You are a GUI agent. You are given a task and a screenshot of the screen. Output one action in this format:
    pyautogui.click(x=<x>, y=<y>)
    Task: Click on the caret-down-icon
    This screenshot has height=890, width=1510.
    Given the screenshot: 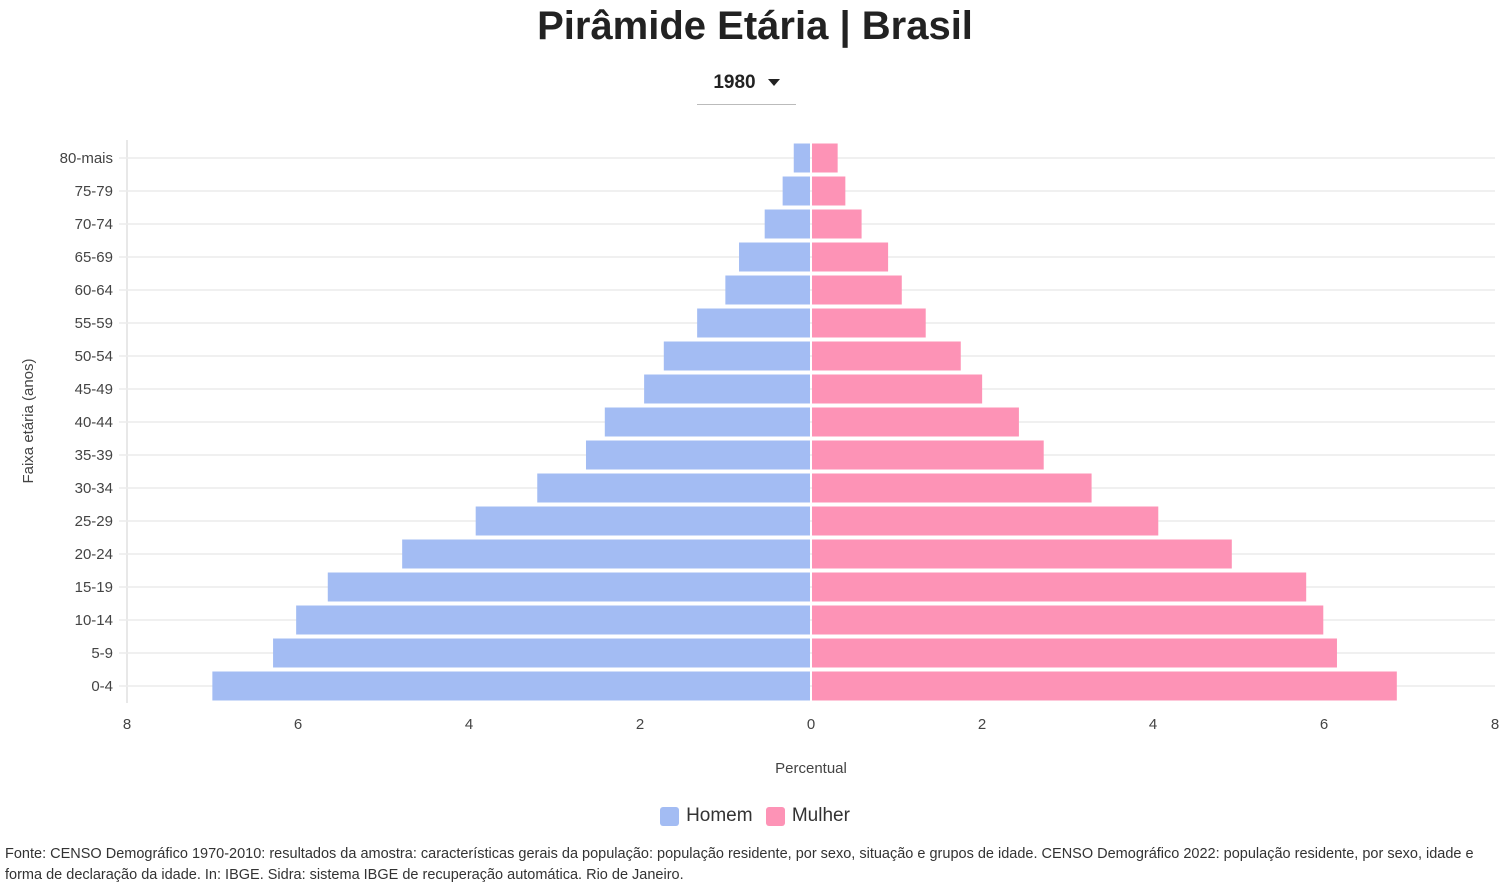 What is the action you would take?
    pyautogui.click(x=773, y=83)
    